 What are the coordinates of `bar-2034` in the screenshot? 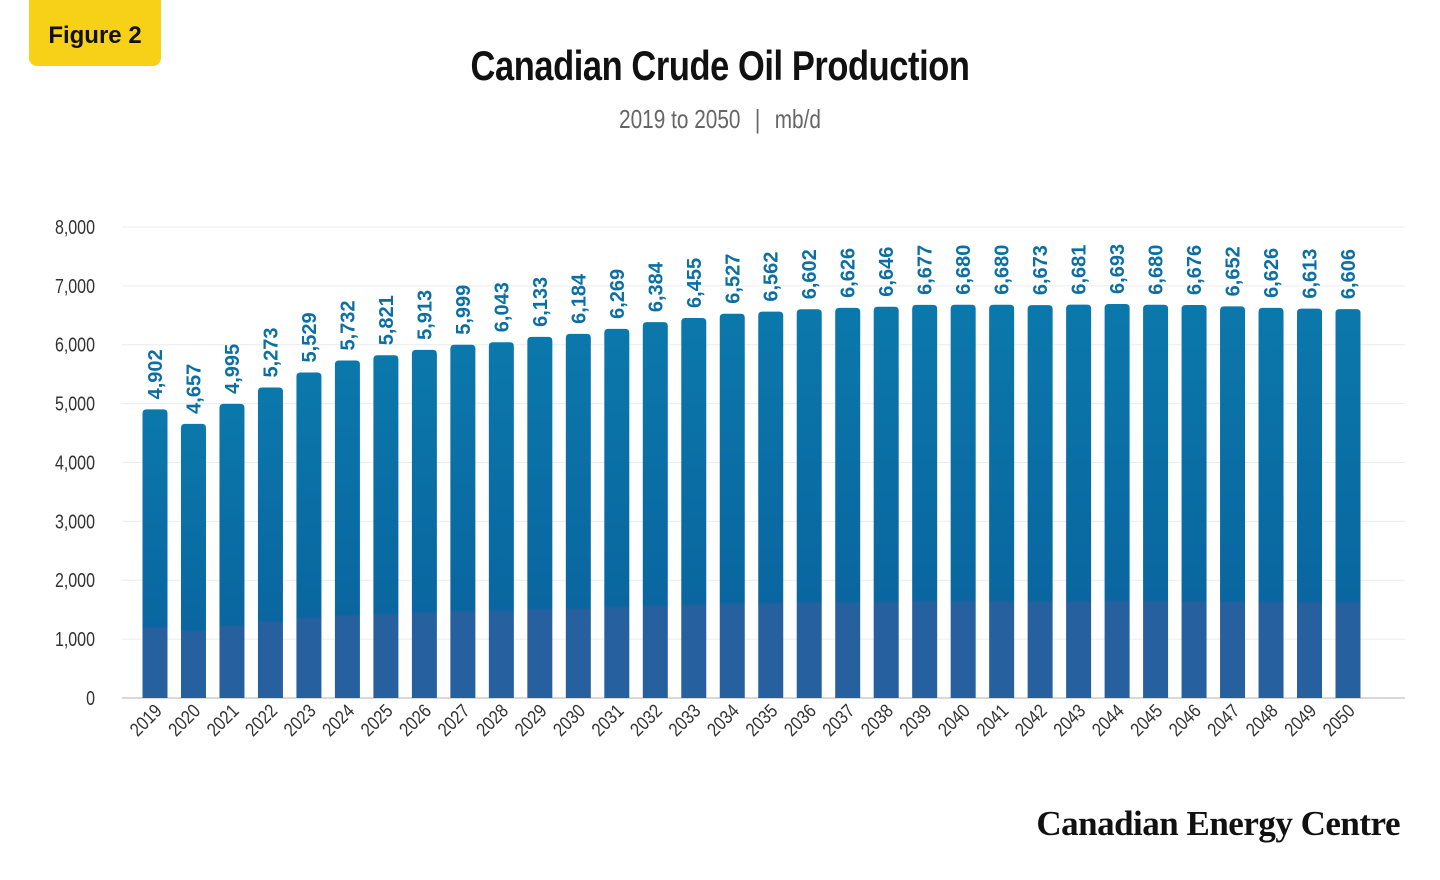 It's located at (732, 505).